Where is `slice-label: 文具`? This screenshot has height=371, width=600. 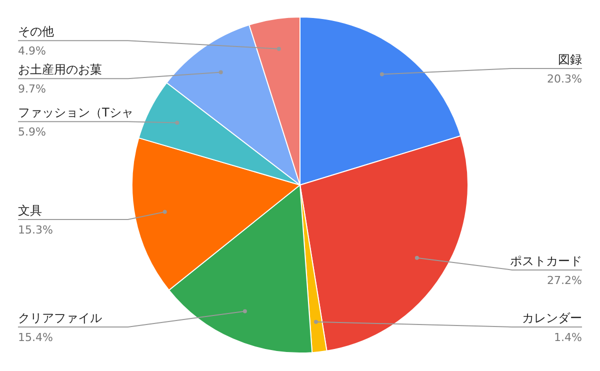 slice-label: 文具 is located at coordinates (30, 210).